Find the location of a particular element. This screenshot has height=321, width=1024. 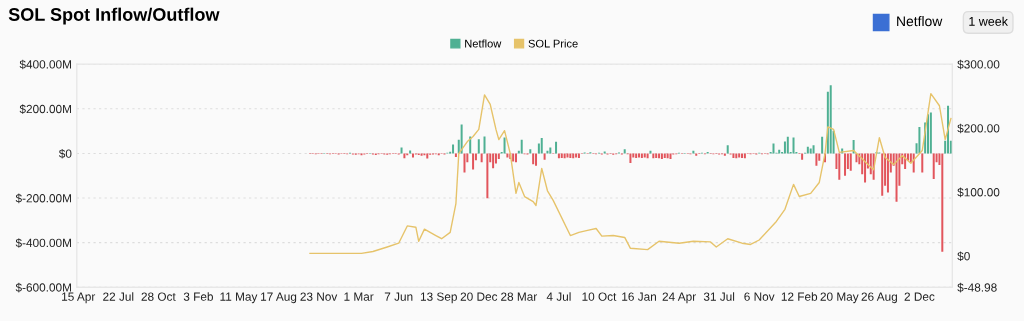

x-tick-label: 22 Jul is located at coordinates (118, 296).